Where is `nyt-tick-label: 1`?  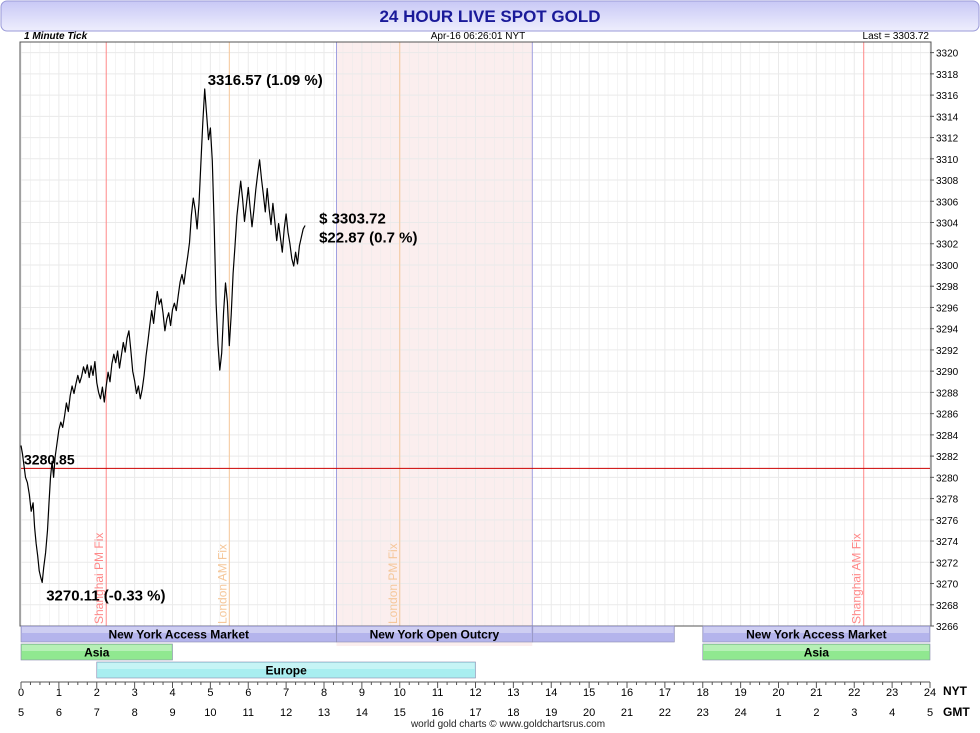
nyt-tick-label: 1 is located at coordinates (59, 693).